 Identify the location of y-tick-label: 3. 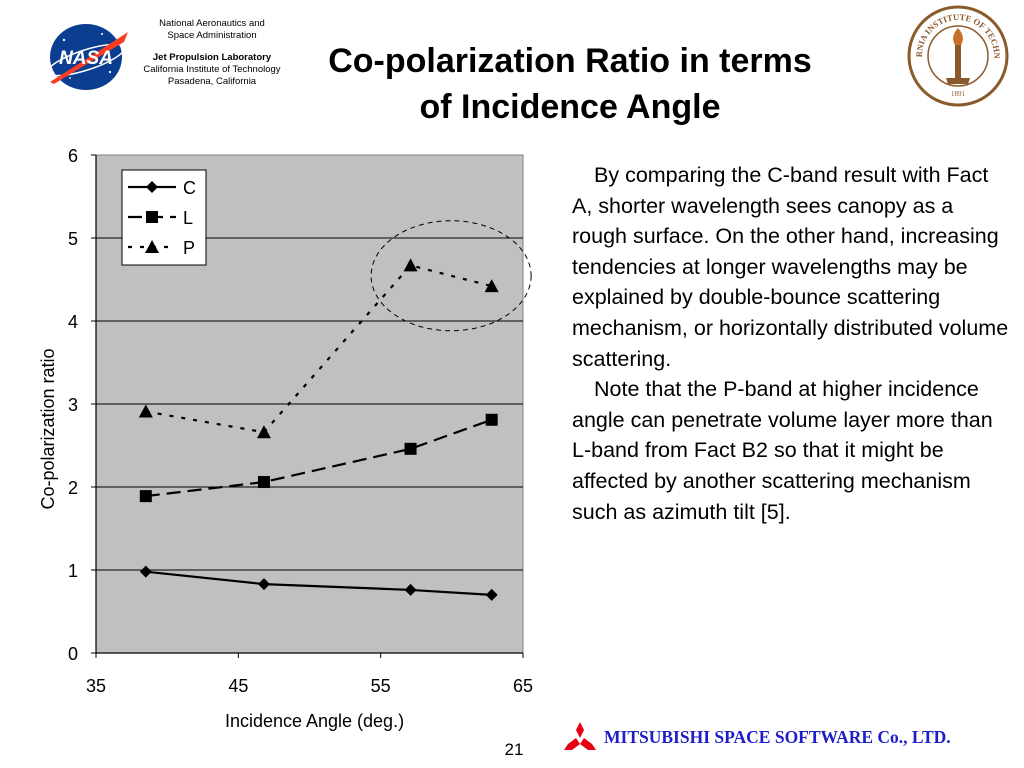
(73, 405).